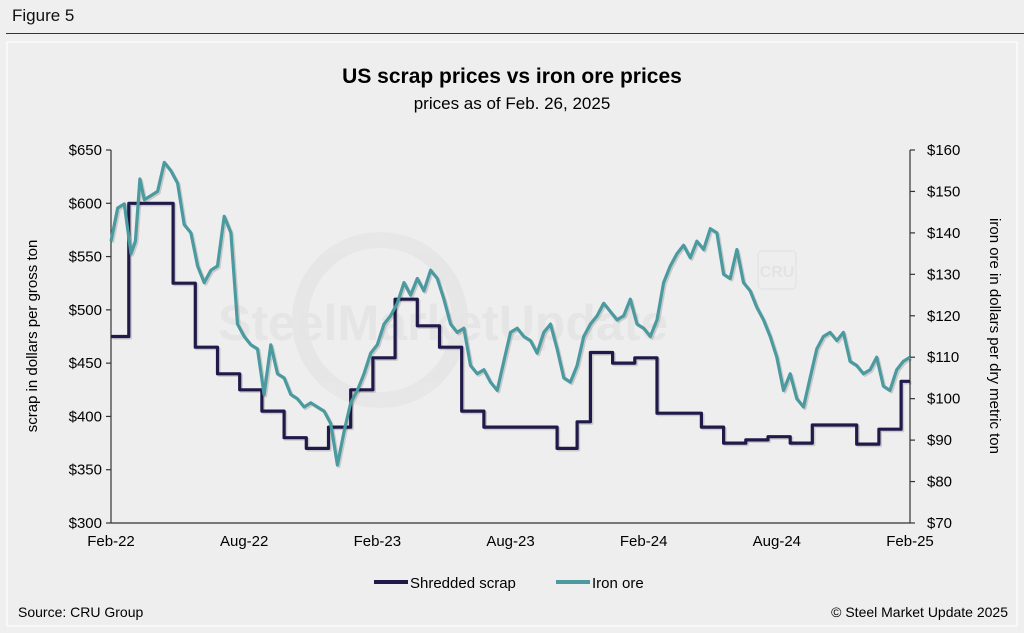  I want to click on figure-label: Figure 5, so click(43, 15).